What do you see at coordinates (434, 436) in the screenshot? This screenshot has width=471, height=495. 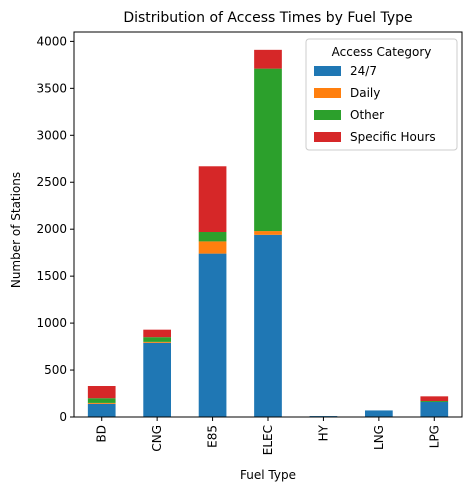 I see `x-tick-label-lpg: LPG` at bounding box center [434, 436].